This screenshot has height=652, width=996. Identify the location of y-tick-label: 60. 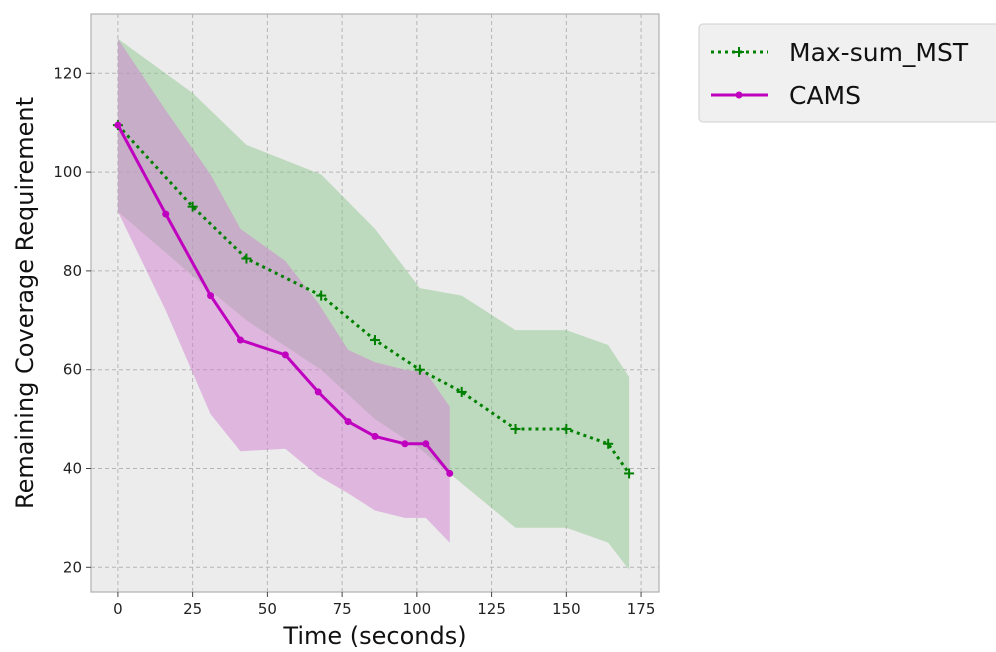
(72, 370).